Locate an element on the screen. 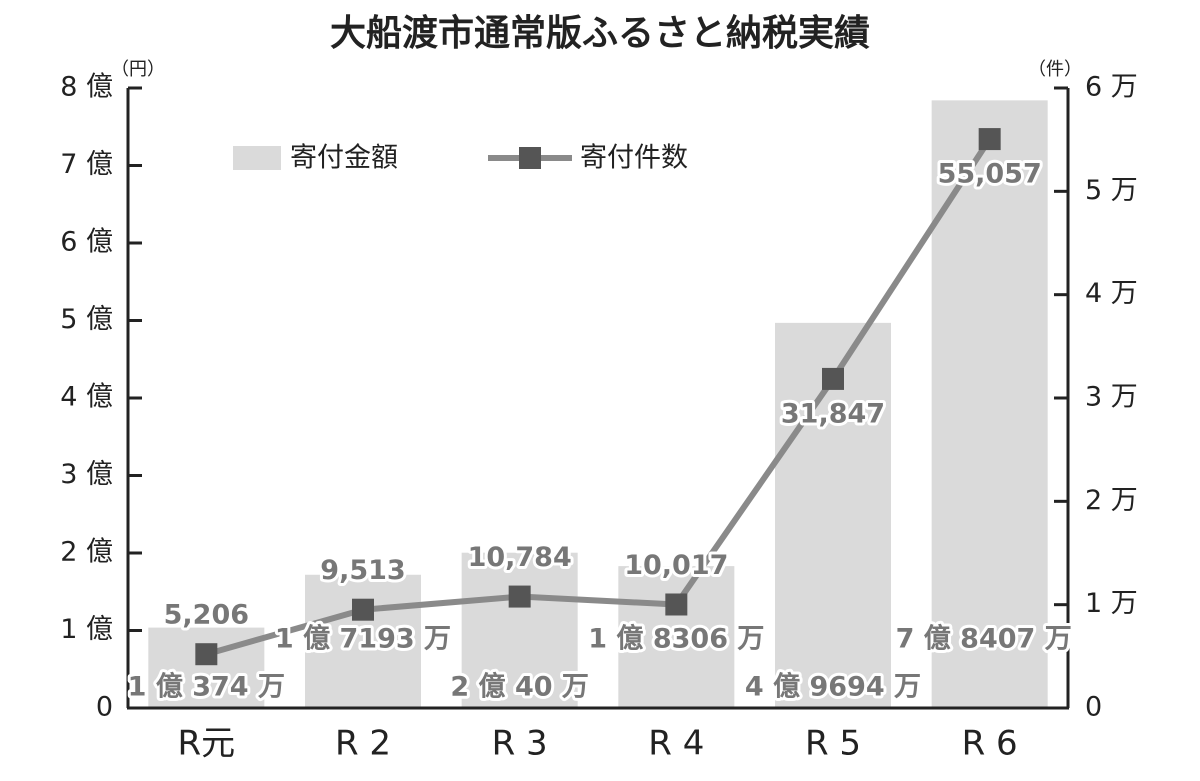  y-tick-label: 0 is located at coordinates (104, 707).